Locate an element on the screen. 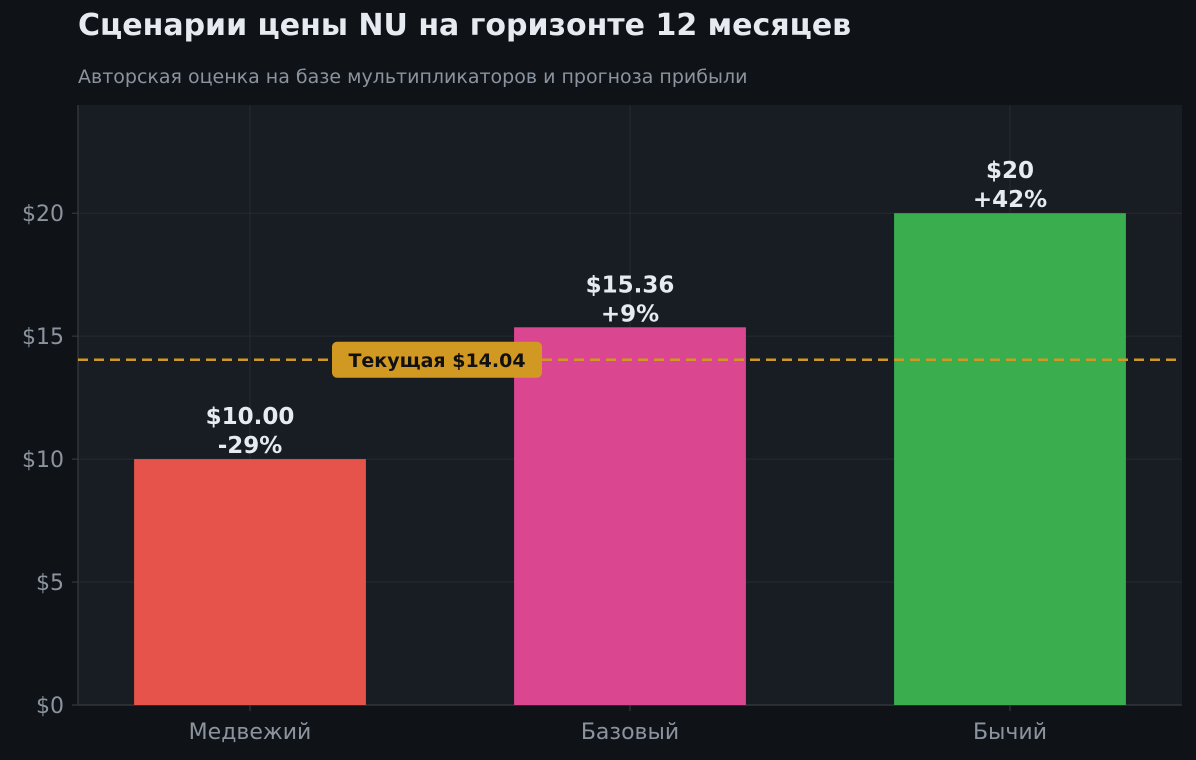  bar-change-label: +42% is located at coordinates (1010, 200).